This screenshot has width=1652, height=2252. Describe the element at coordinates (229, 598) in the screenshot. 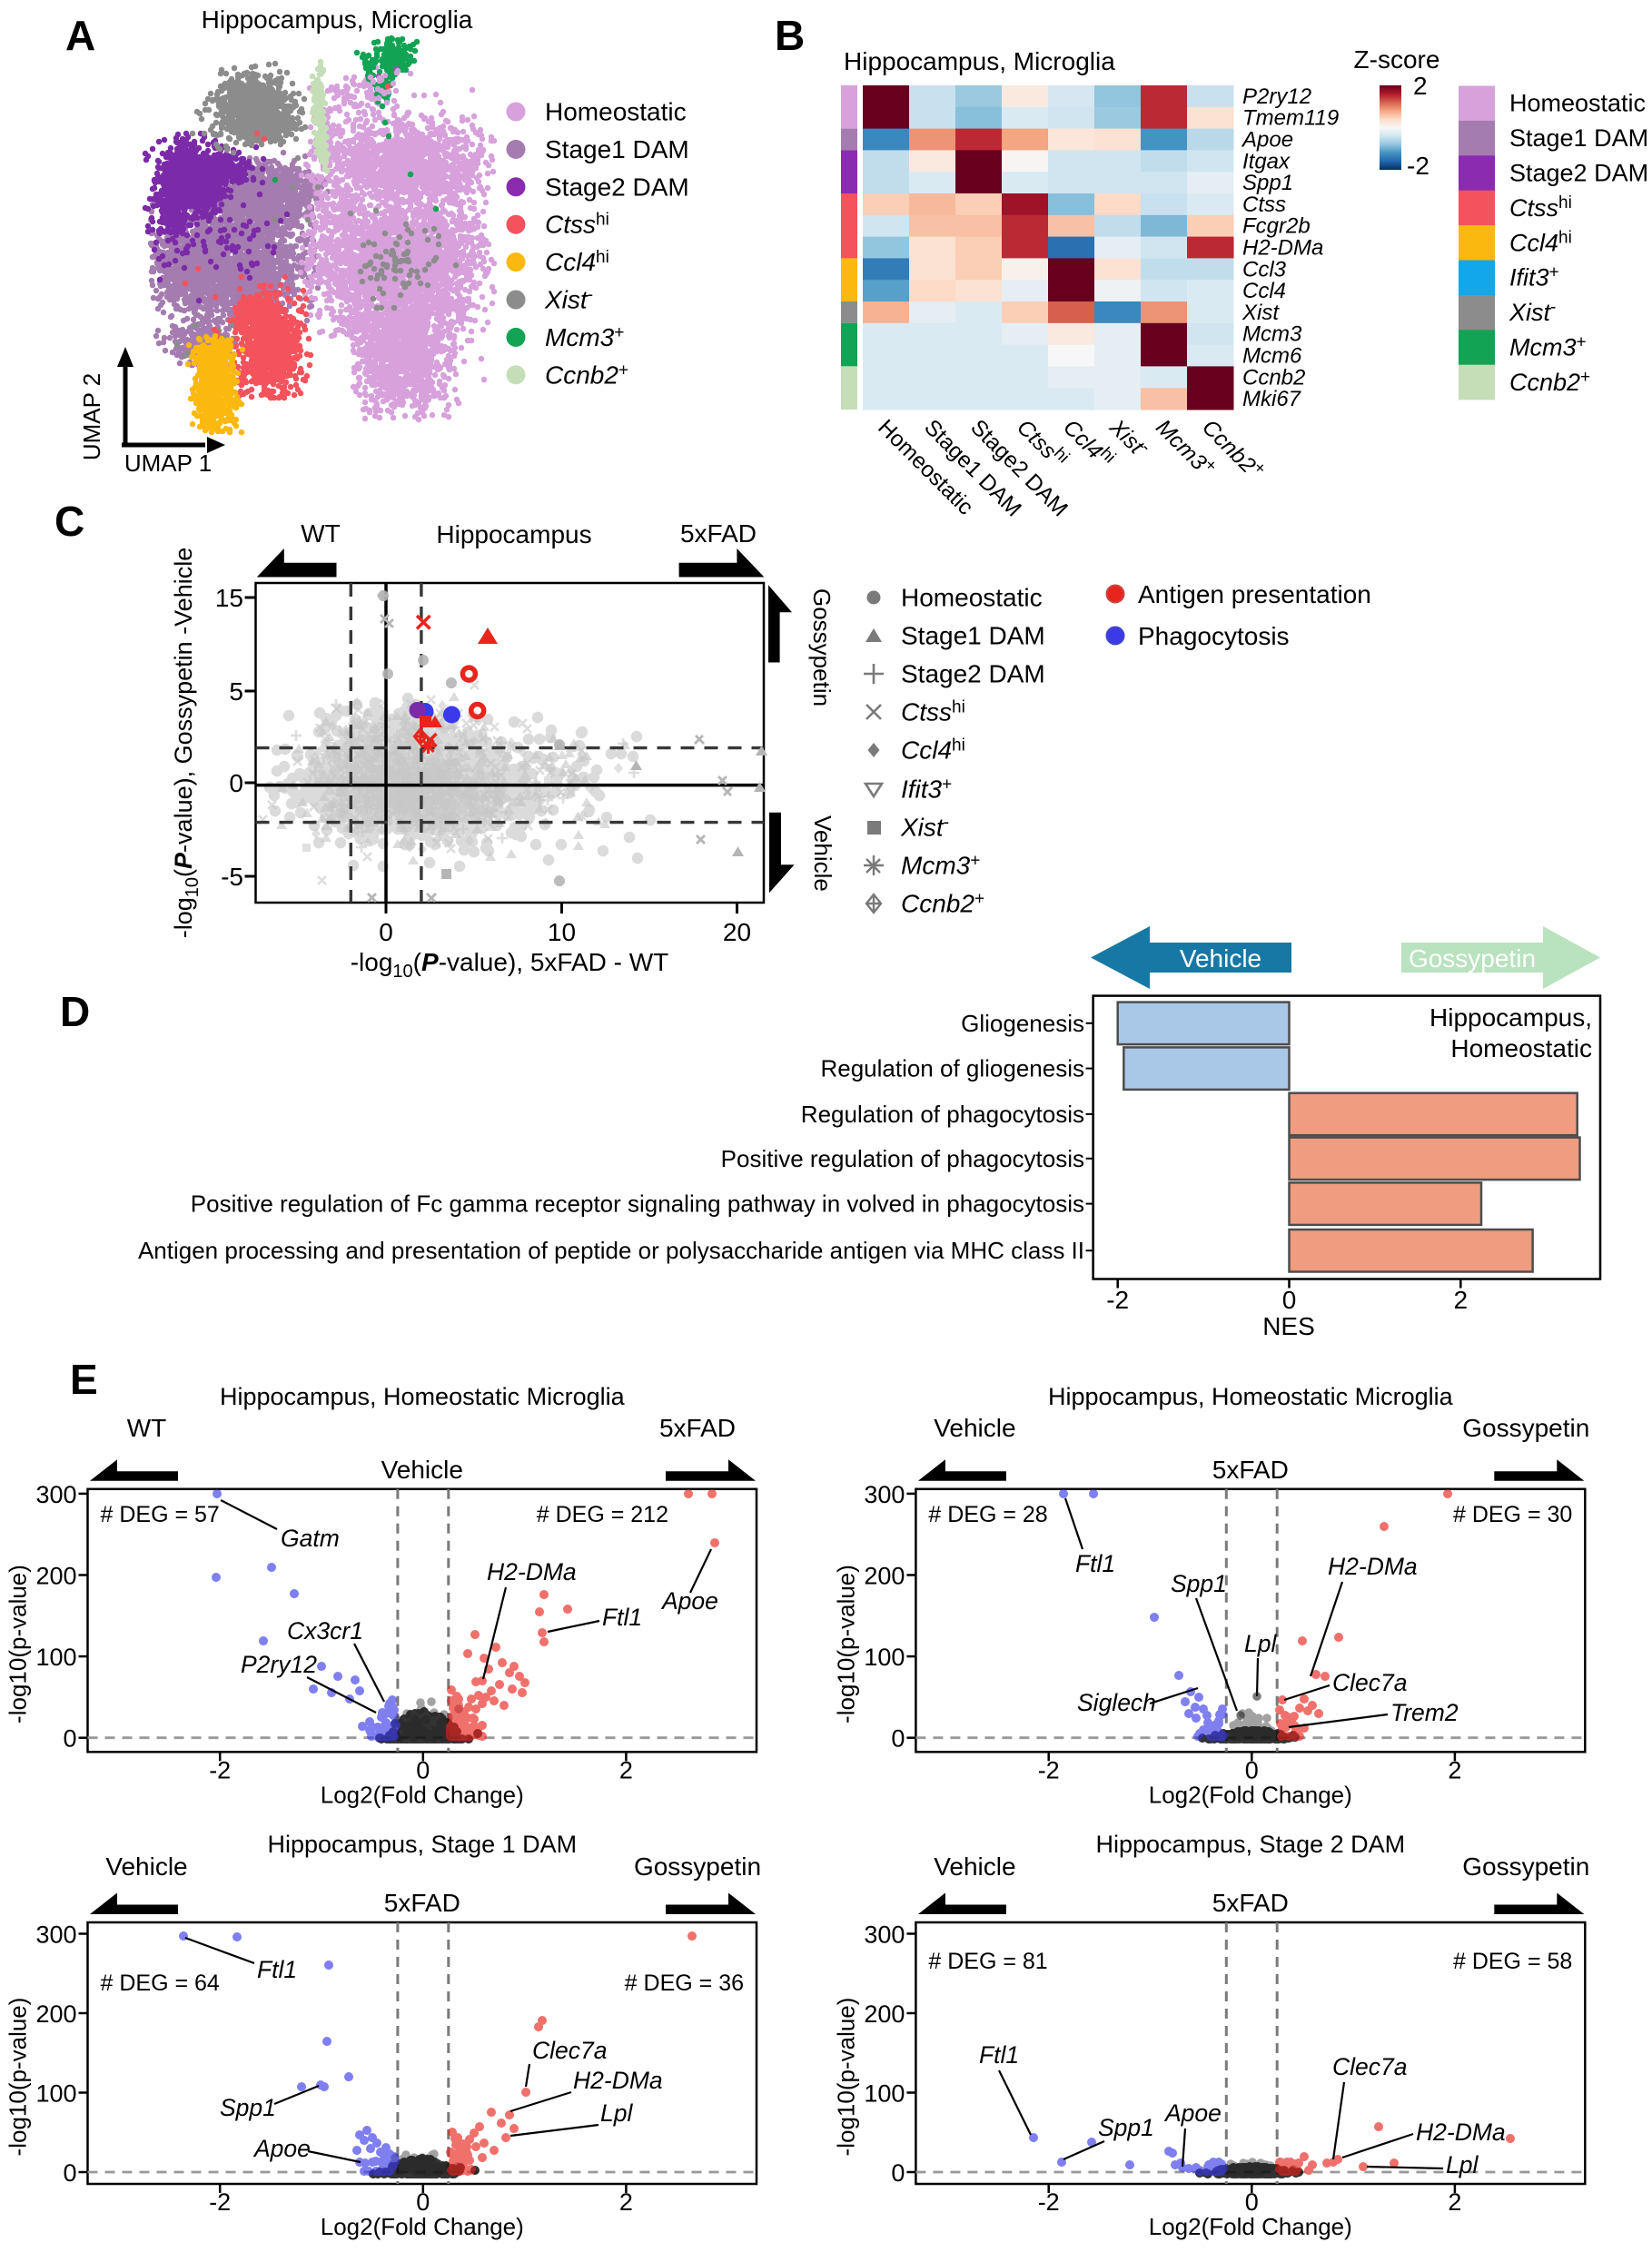

I see `svg-text: 15` at that location.